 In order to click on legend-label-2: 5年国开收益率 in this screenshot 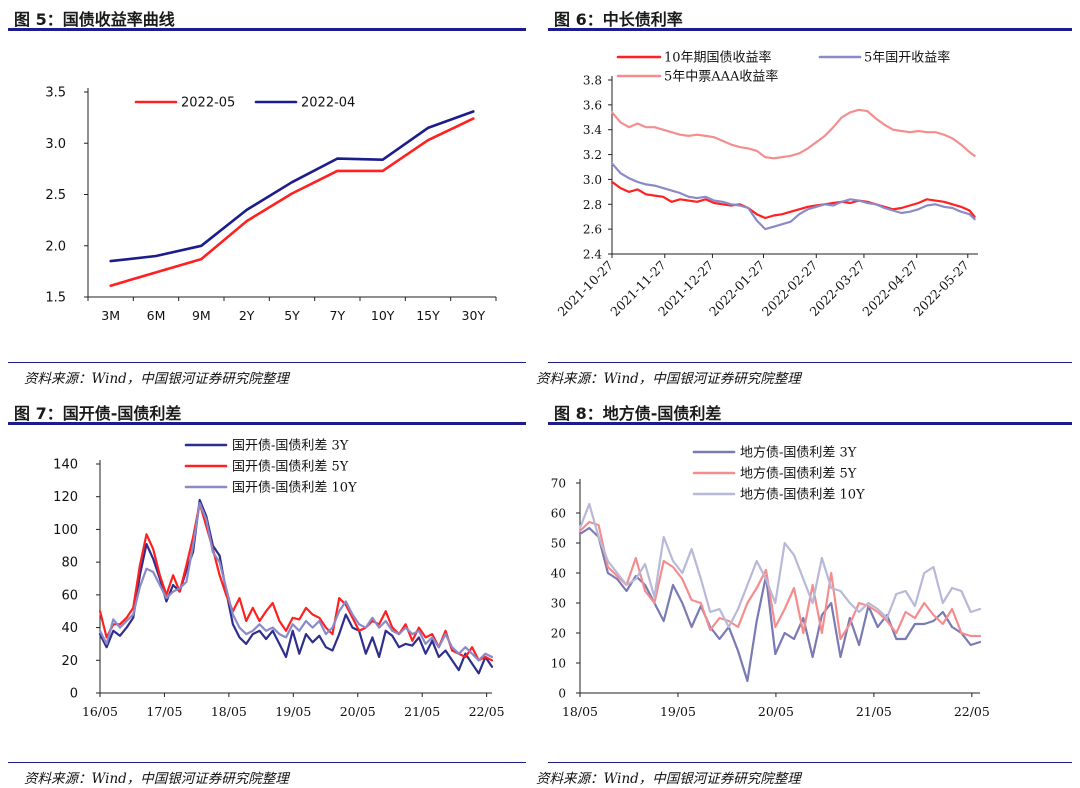, I will do `click(907, 58)`.